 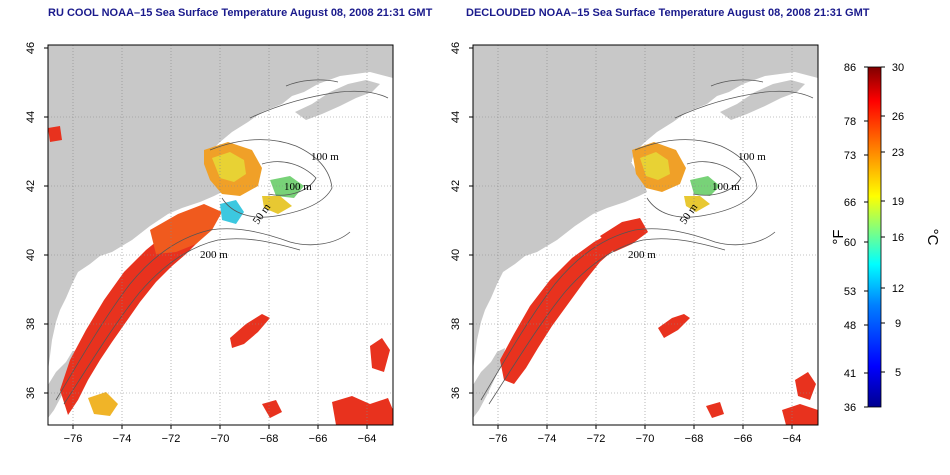 What do you see at coordinates (932, 237) in the screenshot?
I see `celsius-unit-label: °C` at bounding box center [932, 237].